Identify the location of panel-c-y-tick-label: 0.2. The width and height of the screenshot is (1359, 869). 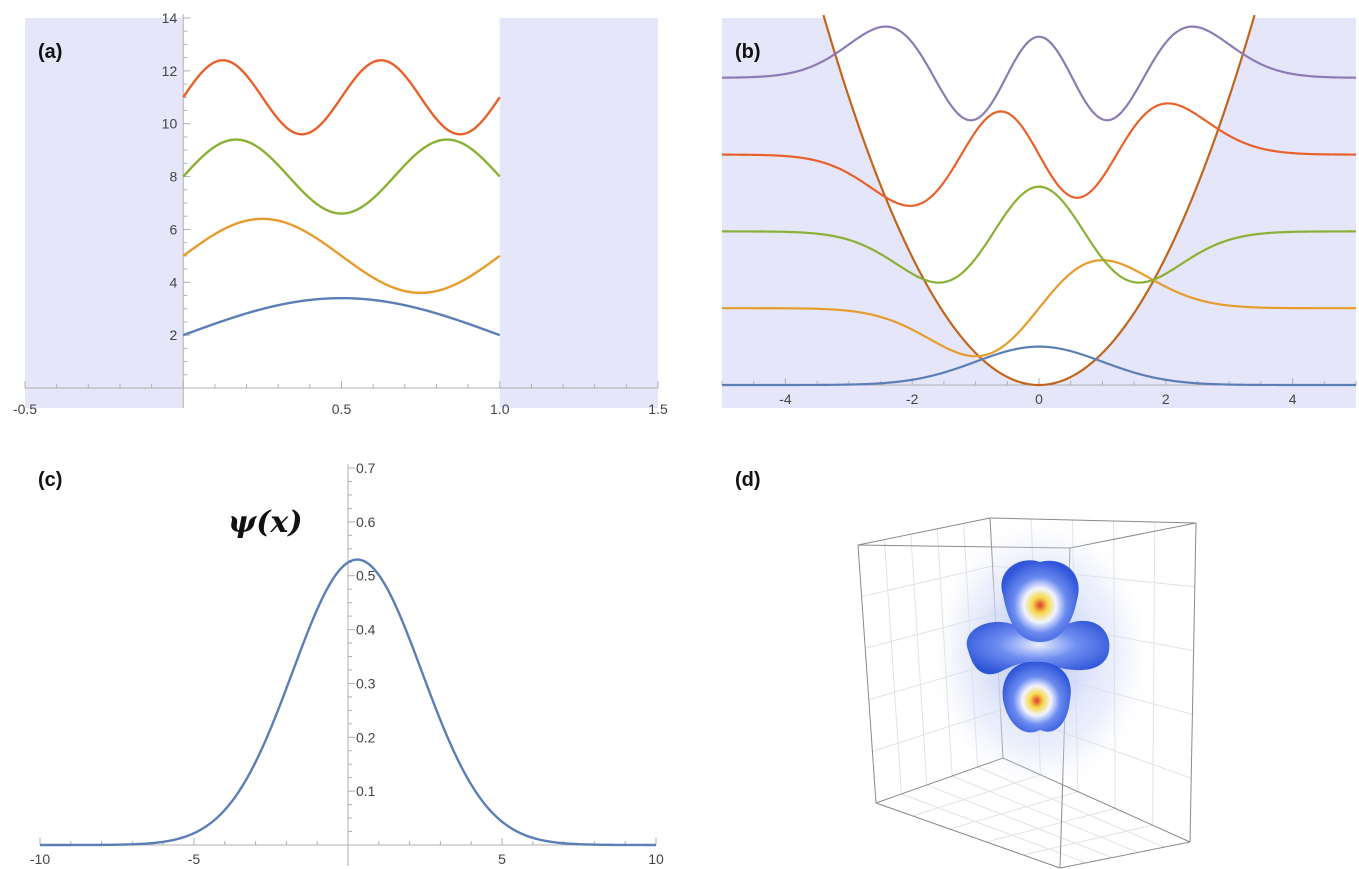
(366, 737).